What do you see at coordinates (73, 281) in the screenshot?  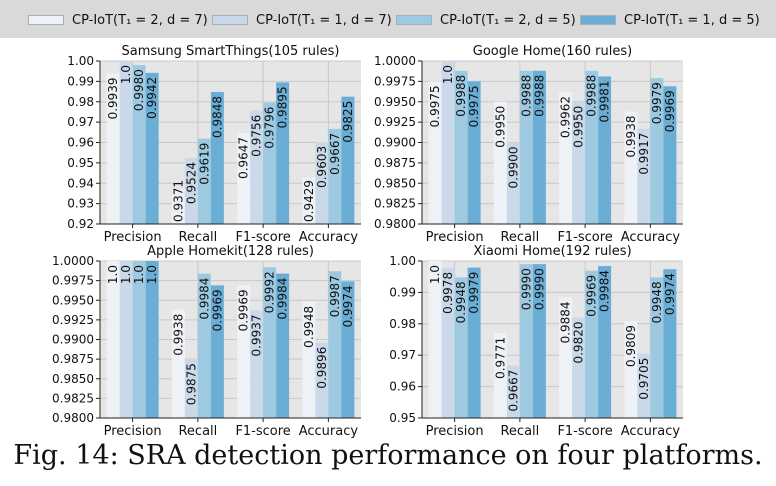 I see `y-tick-label: 0.9975` at bounding box center [73, 281].